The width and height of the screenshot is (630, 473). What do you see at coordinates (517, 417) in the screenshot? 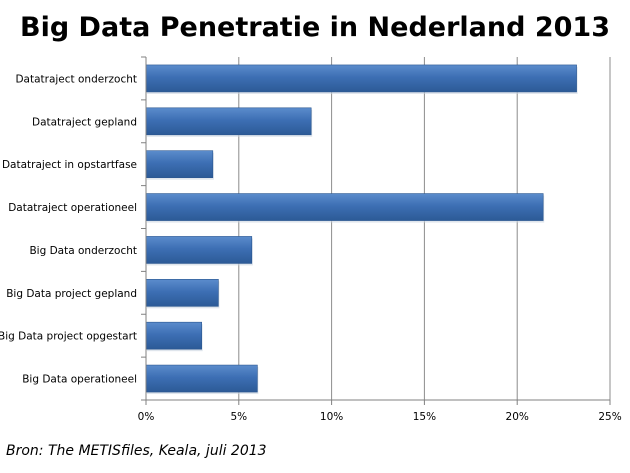
I see `tick-label: 20%` at bounding box center [517, 417].